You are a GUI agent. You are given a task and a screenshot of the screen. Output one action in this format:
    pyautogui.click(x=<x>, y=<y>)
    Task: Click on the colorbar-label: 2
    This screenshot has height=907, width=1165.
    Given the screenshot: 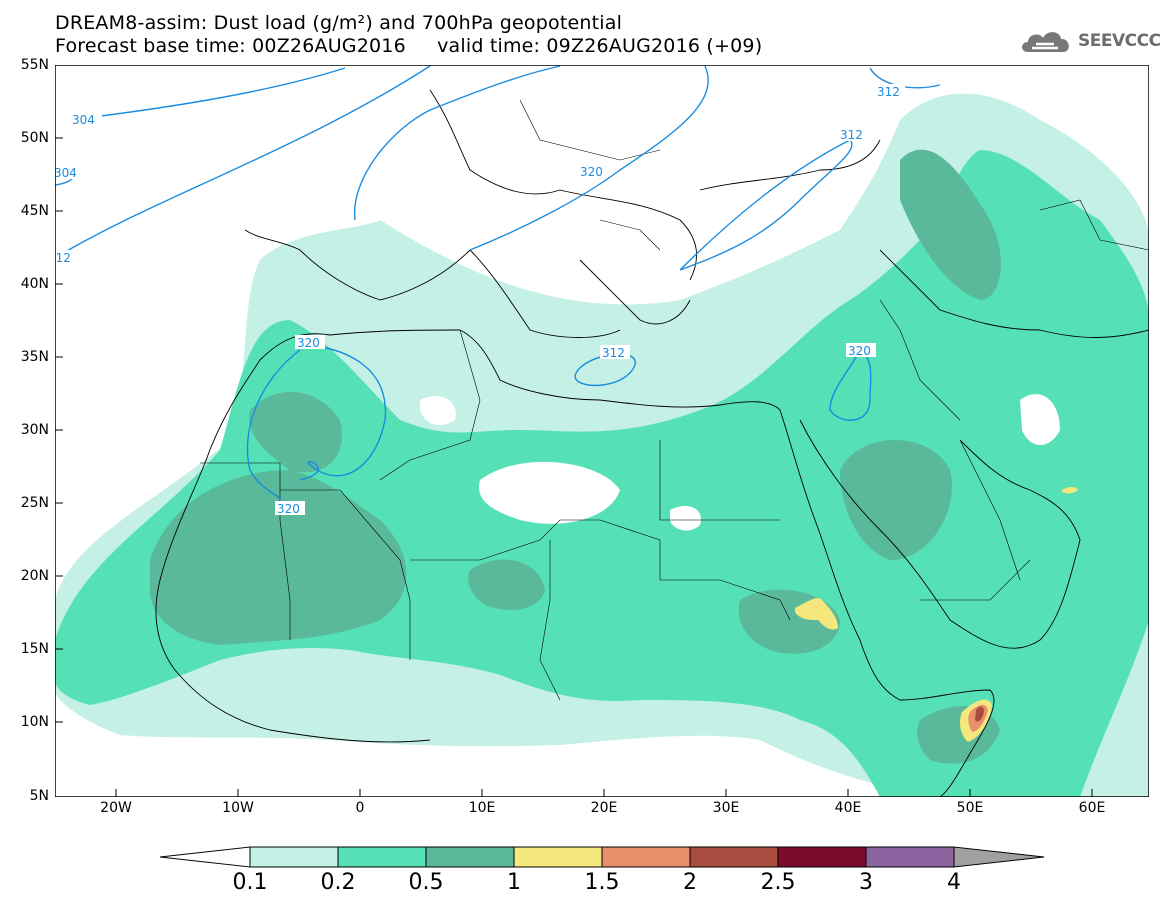 What is the action you would take?
    pyautogui.click(x=690, y=882)
    